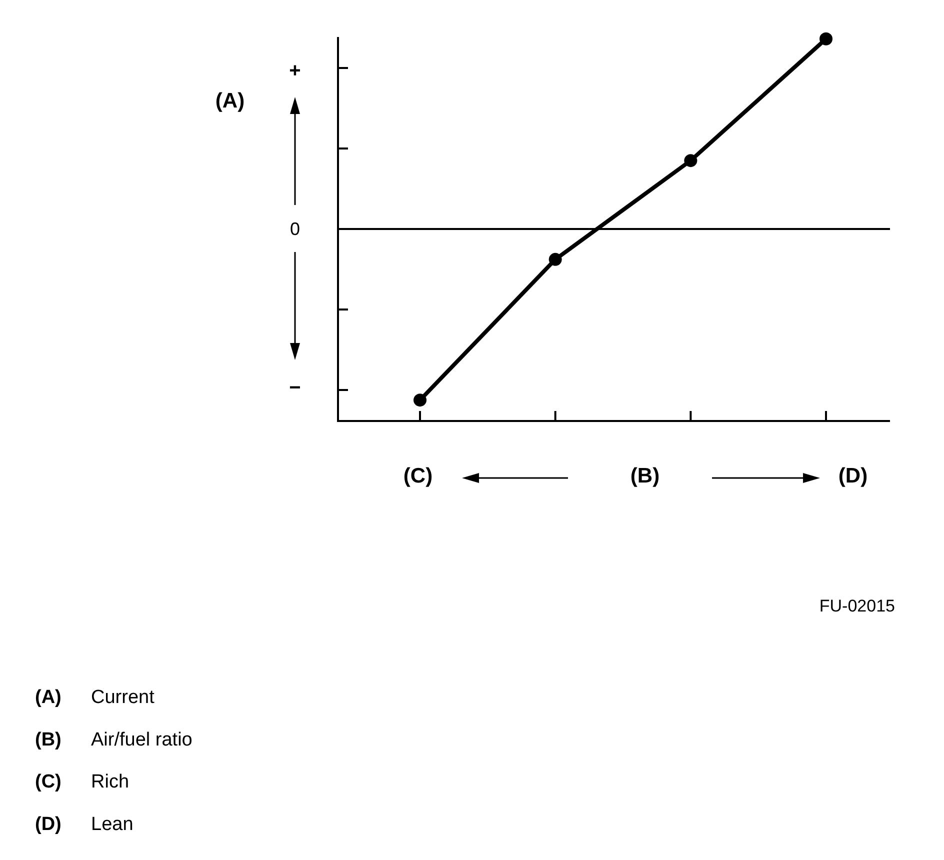 This screenshot has width=944, height=860. Describe the element at coordinates (113, 739) in the screenshot. I see `text: (B) Air/fuel ratio` at that location.